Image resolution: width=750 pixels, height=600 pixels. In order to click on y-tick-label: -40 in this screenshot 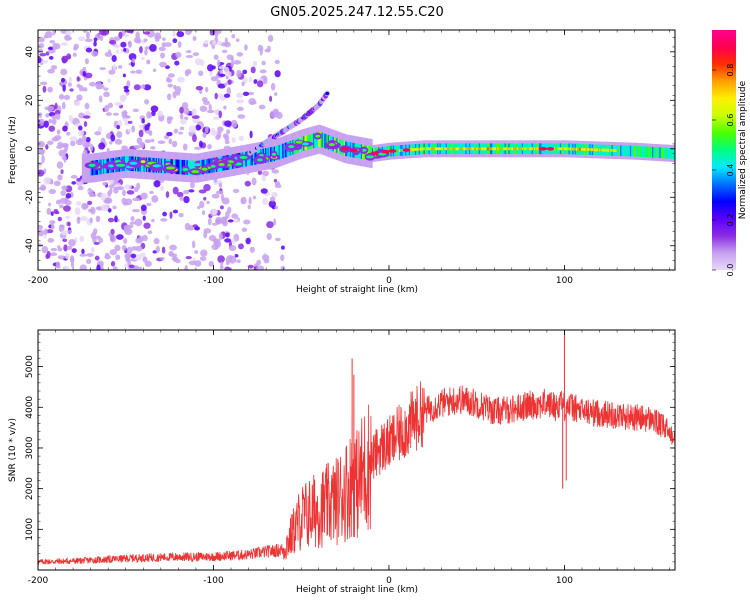, I will do `click(30, 245)`.